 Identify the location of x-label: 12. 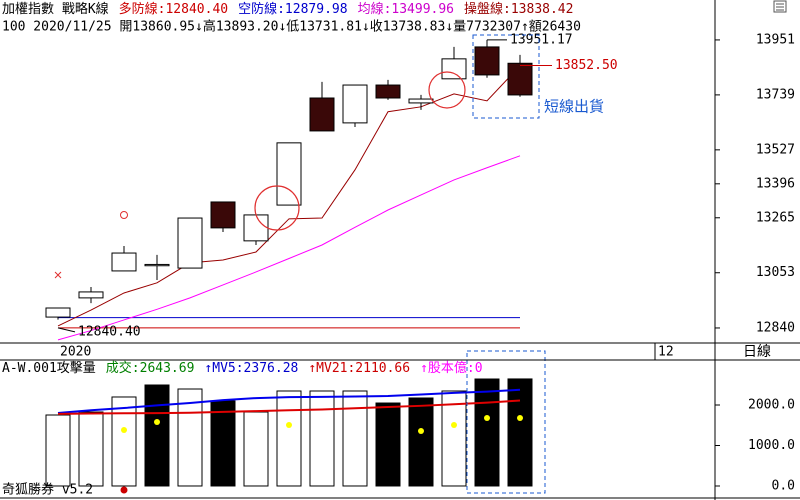
(666, 352).